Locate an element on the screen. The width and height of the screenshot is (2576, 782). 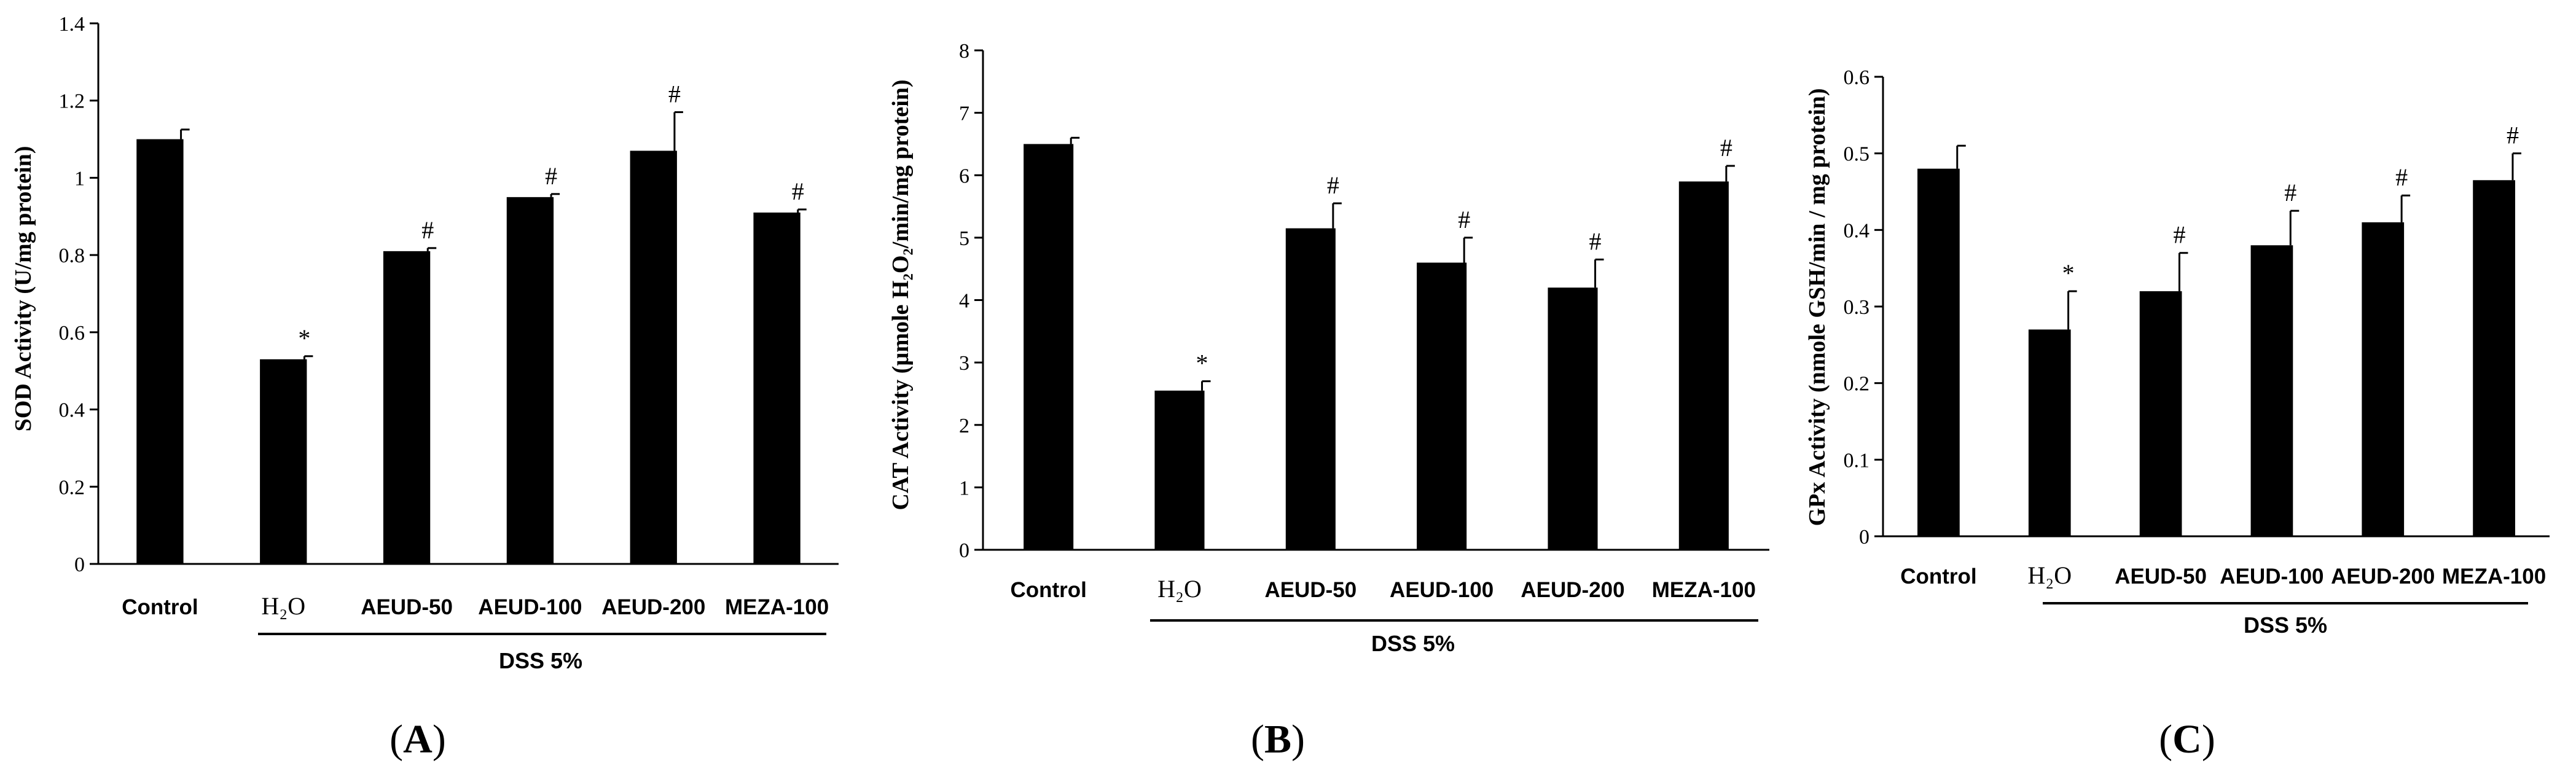
y-tick-label: 0.3 is located at coordinates (1857, 307).